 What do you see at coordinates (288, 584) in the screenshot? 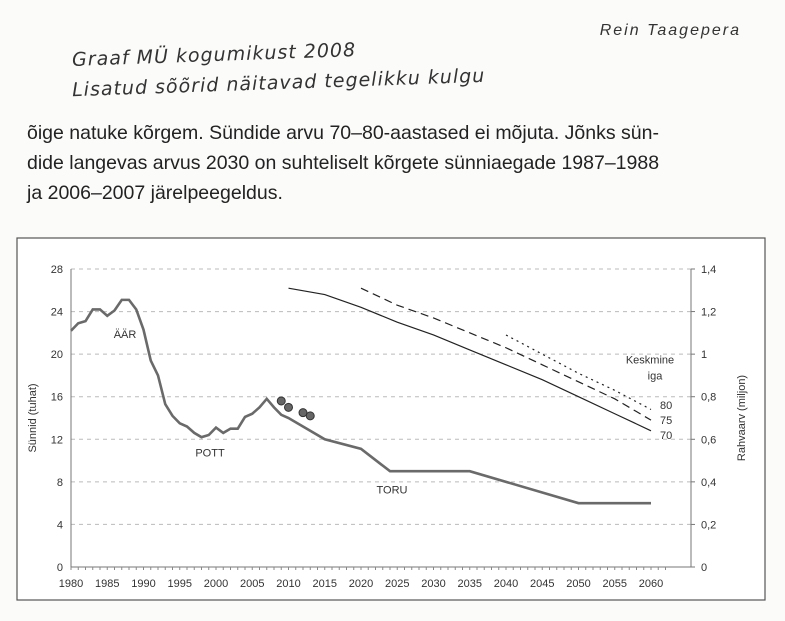
I see `x-tick-label: 2010` at bounding box center [288, 584].